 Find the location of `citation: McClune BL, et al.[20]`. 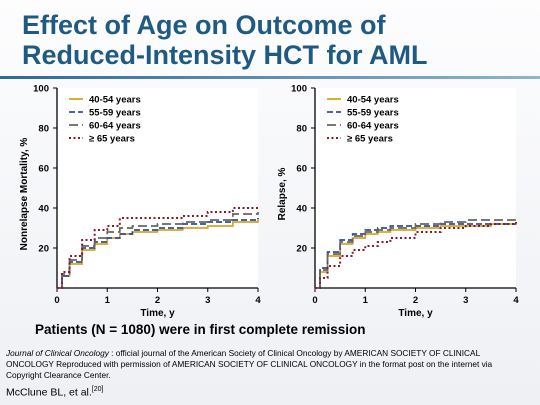

citation: McClune BL, et al.[20] is located at coordinates (54, 392).